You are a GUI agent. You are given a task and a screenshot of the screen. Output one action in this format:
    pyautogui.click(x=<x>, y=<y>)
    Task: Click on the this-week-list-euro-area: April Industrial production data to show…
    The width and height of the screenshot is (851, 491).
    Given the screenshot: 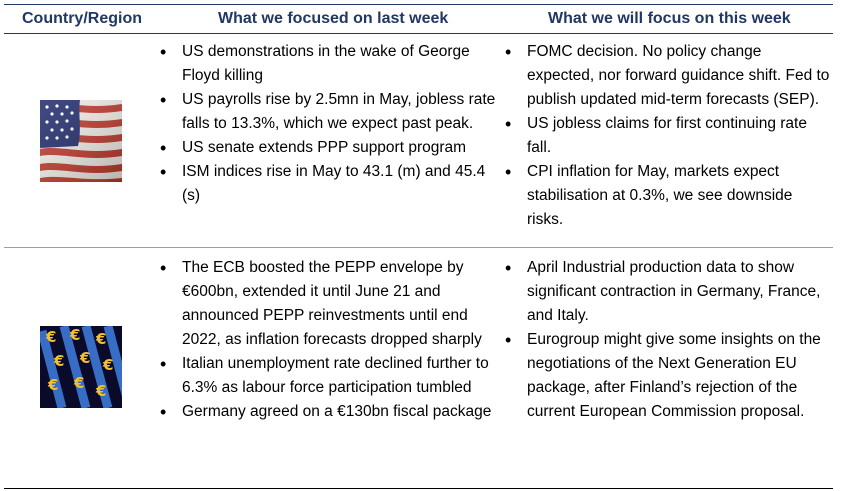 What is the action you would take?
    pyautogui.click(x=667, y=340)
    